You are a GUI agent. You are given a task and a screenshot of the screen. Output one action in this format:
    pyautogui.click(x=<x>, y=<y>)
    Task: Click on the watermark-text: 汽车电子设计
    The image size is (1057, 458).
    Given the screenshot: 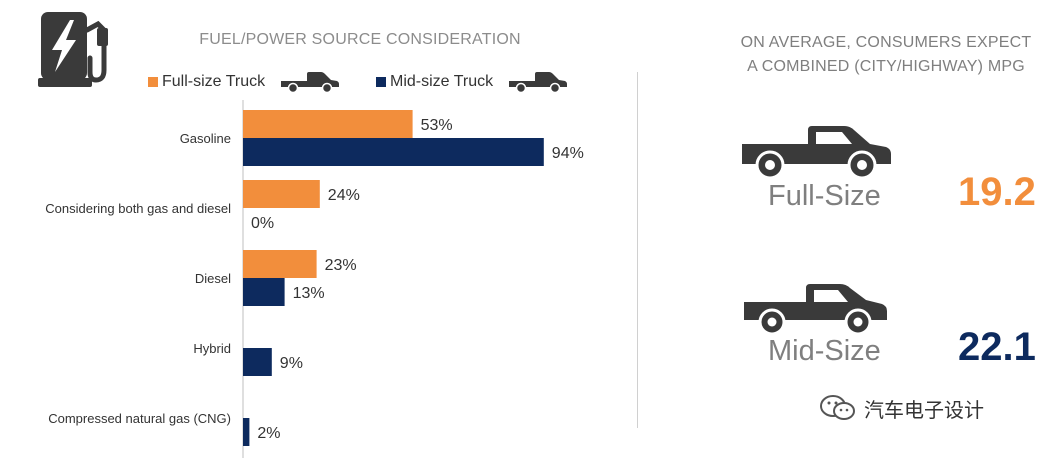 What is the action you would take?
    pyautogui.click(x=924, y=410)
    